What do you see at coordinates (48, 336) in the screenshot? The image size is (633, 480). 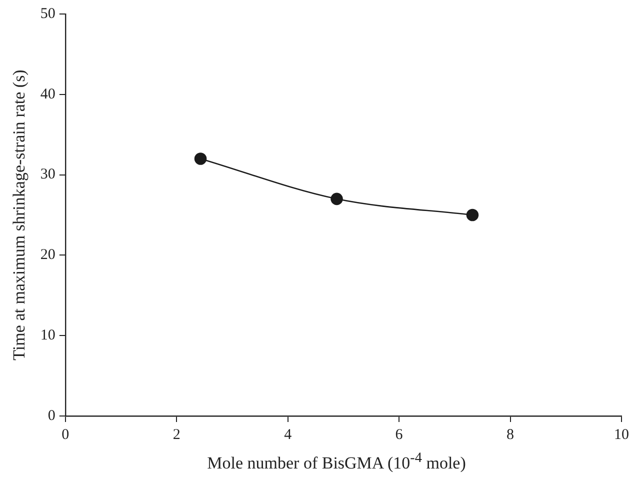 I see `y-tick-label: 10` at bounding box center [48, 336].